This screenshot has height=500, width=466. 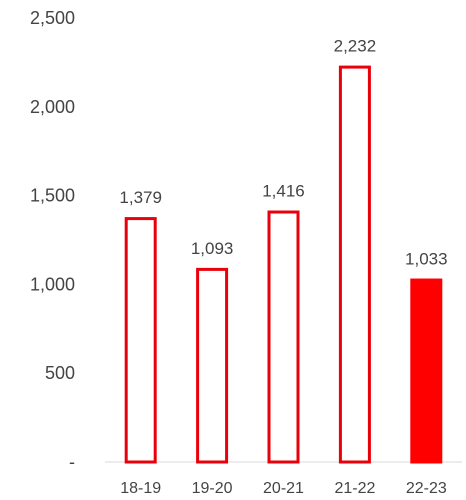 What do you see at coordinates (283, 191) in the screenshot?
I see `data-label-20-21: 1,416` at bounding box center [283, 191].